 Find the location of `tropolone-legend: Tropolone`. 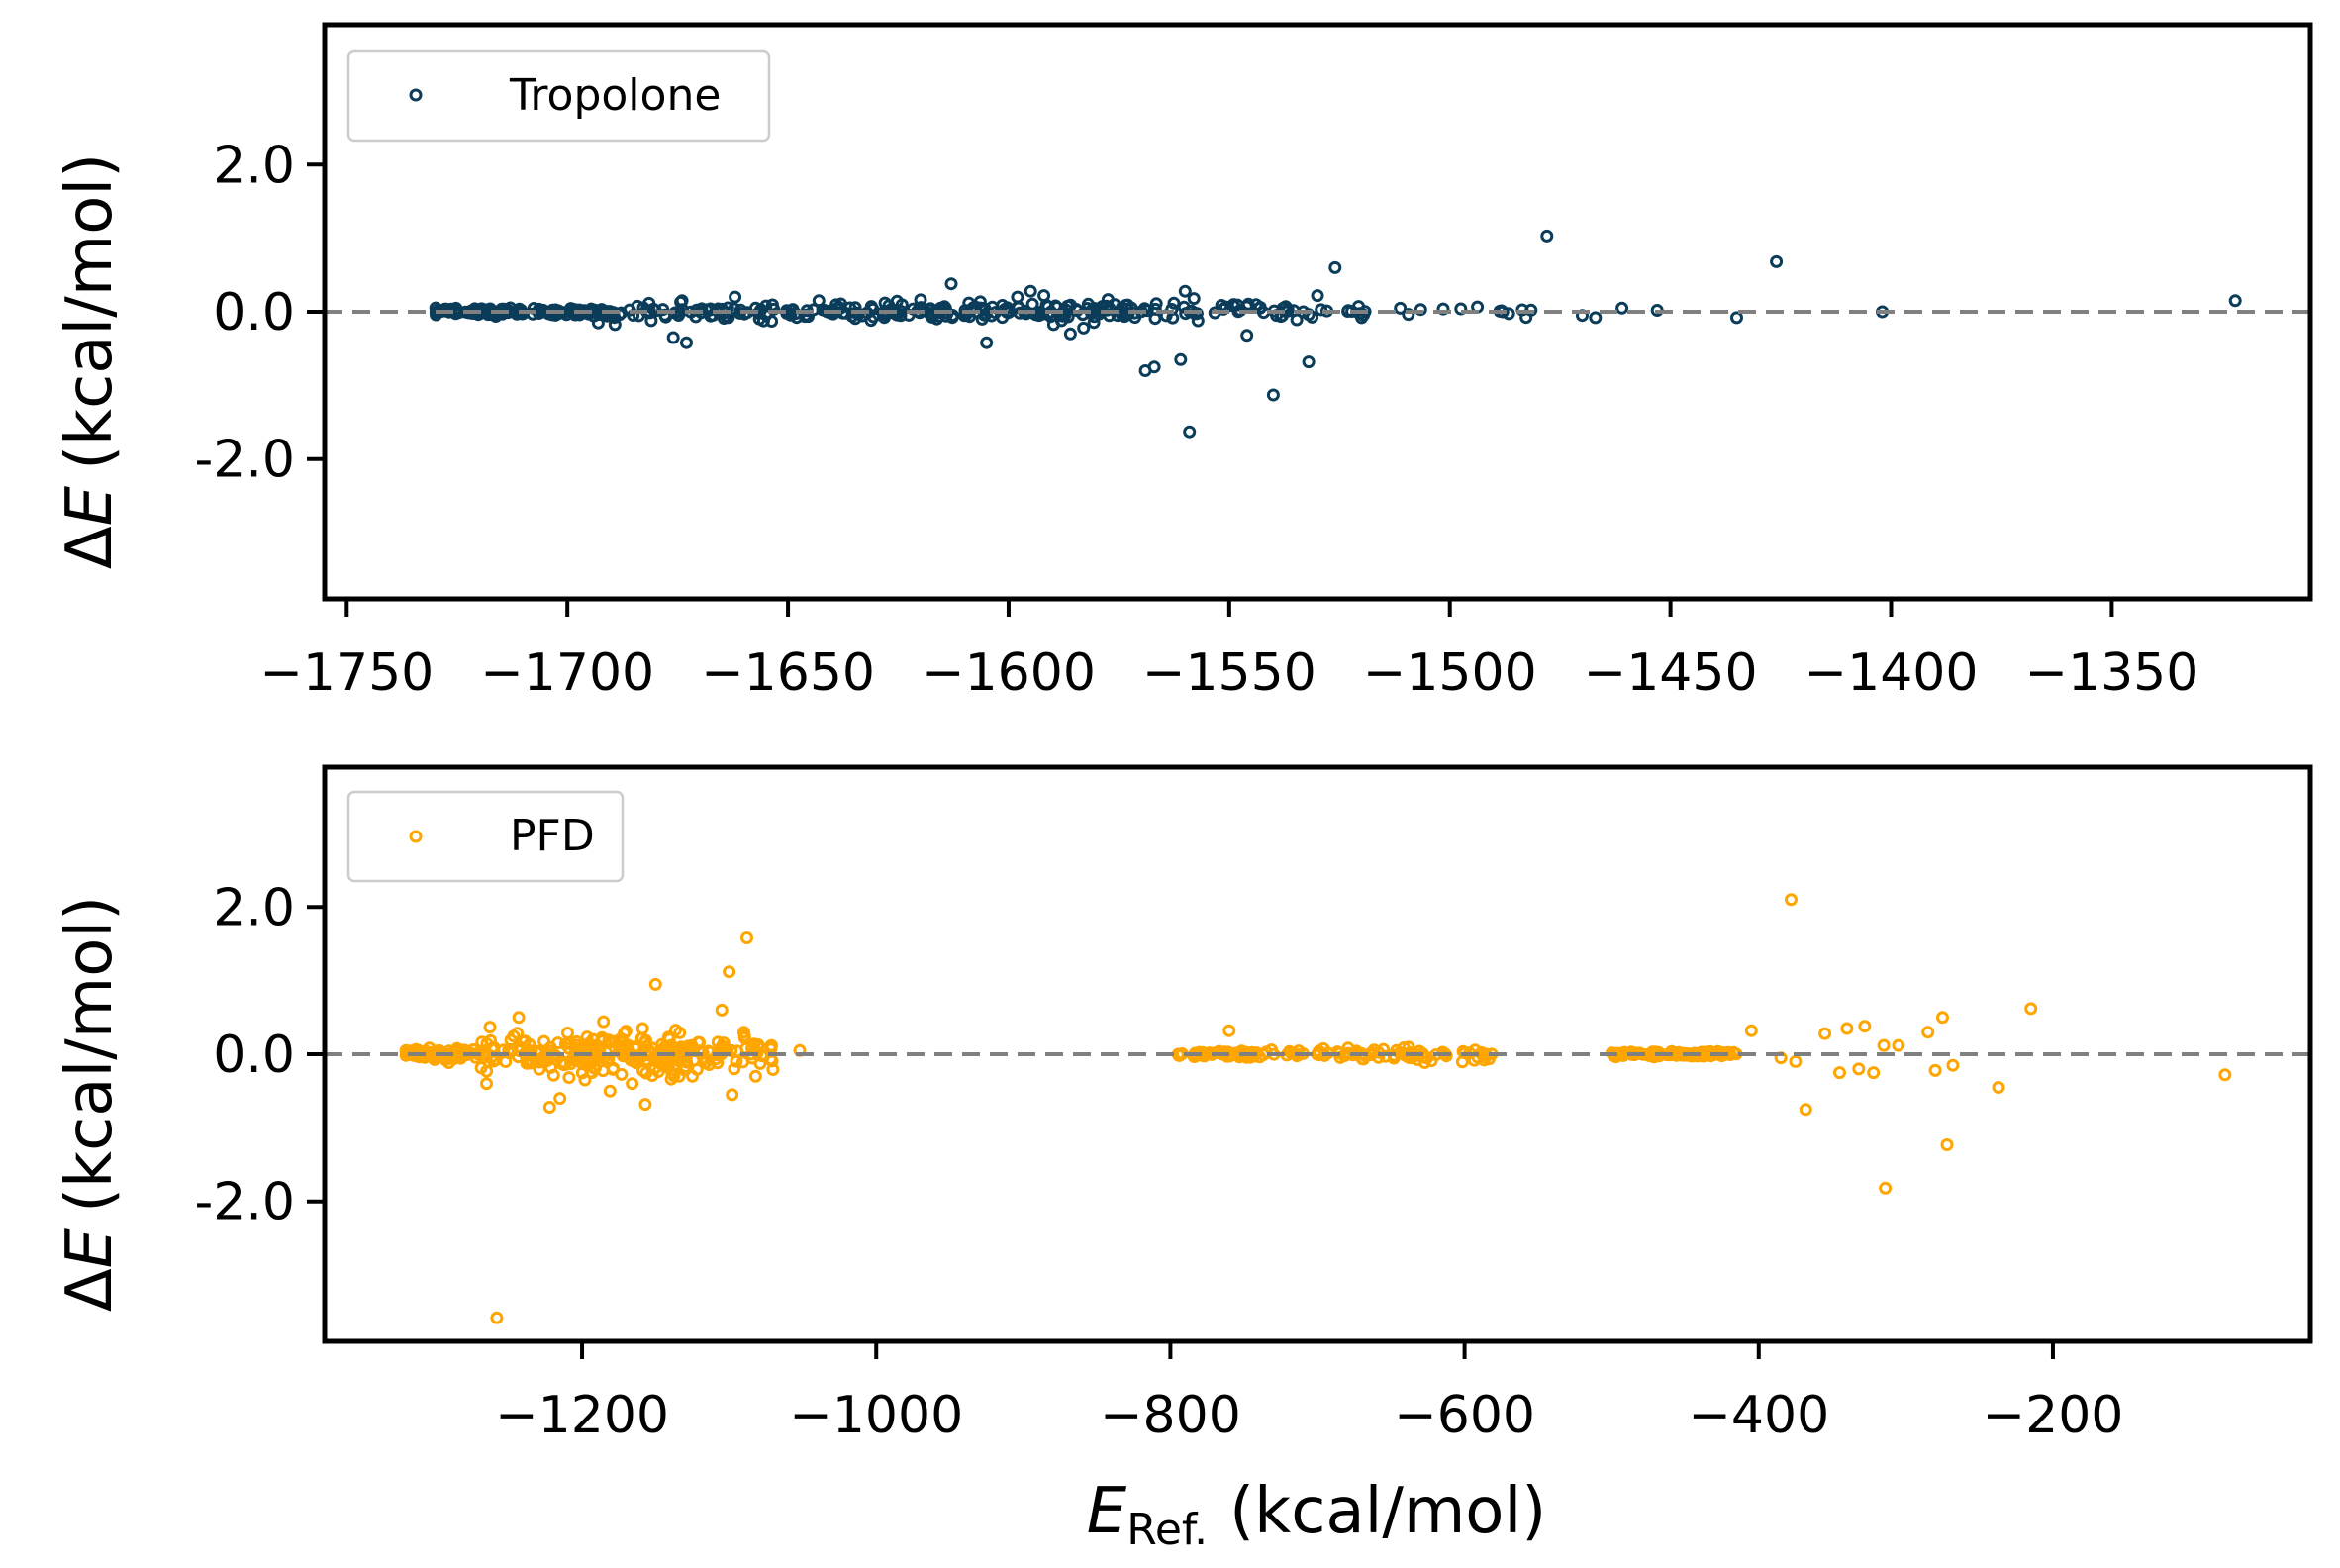

tropolone-legend: Tropolone is located at coordinates (558, 96).